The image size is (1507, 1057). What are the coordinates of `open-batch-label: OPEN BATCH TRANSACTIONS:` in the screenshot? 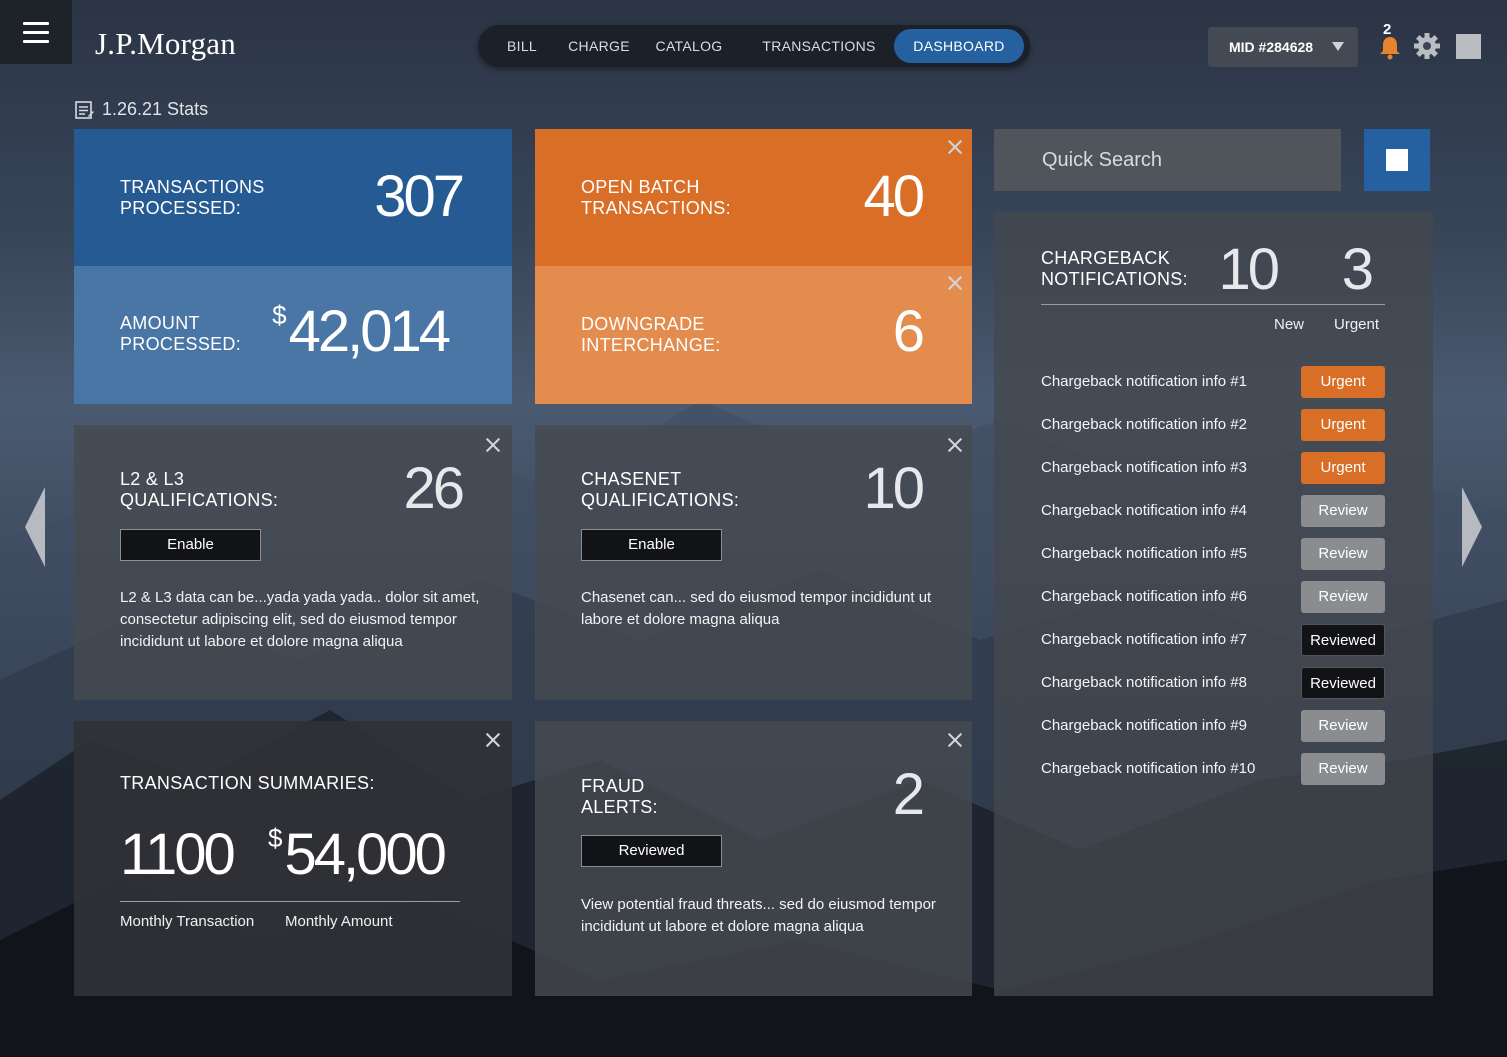 It's located at (656, 197).